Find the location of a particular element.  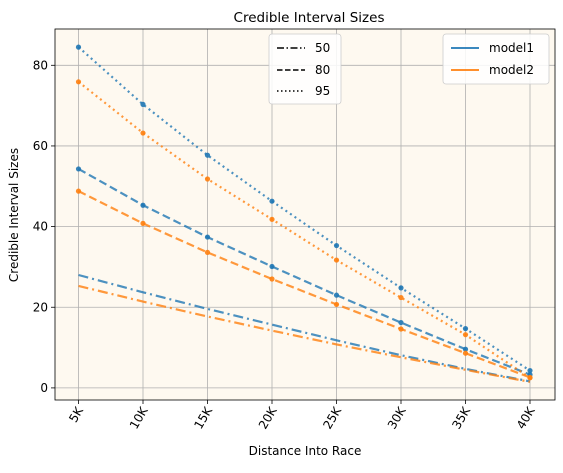

x-tick-label: 5K is located at coordinates (76, 414).